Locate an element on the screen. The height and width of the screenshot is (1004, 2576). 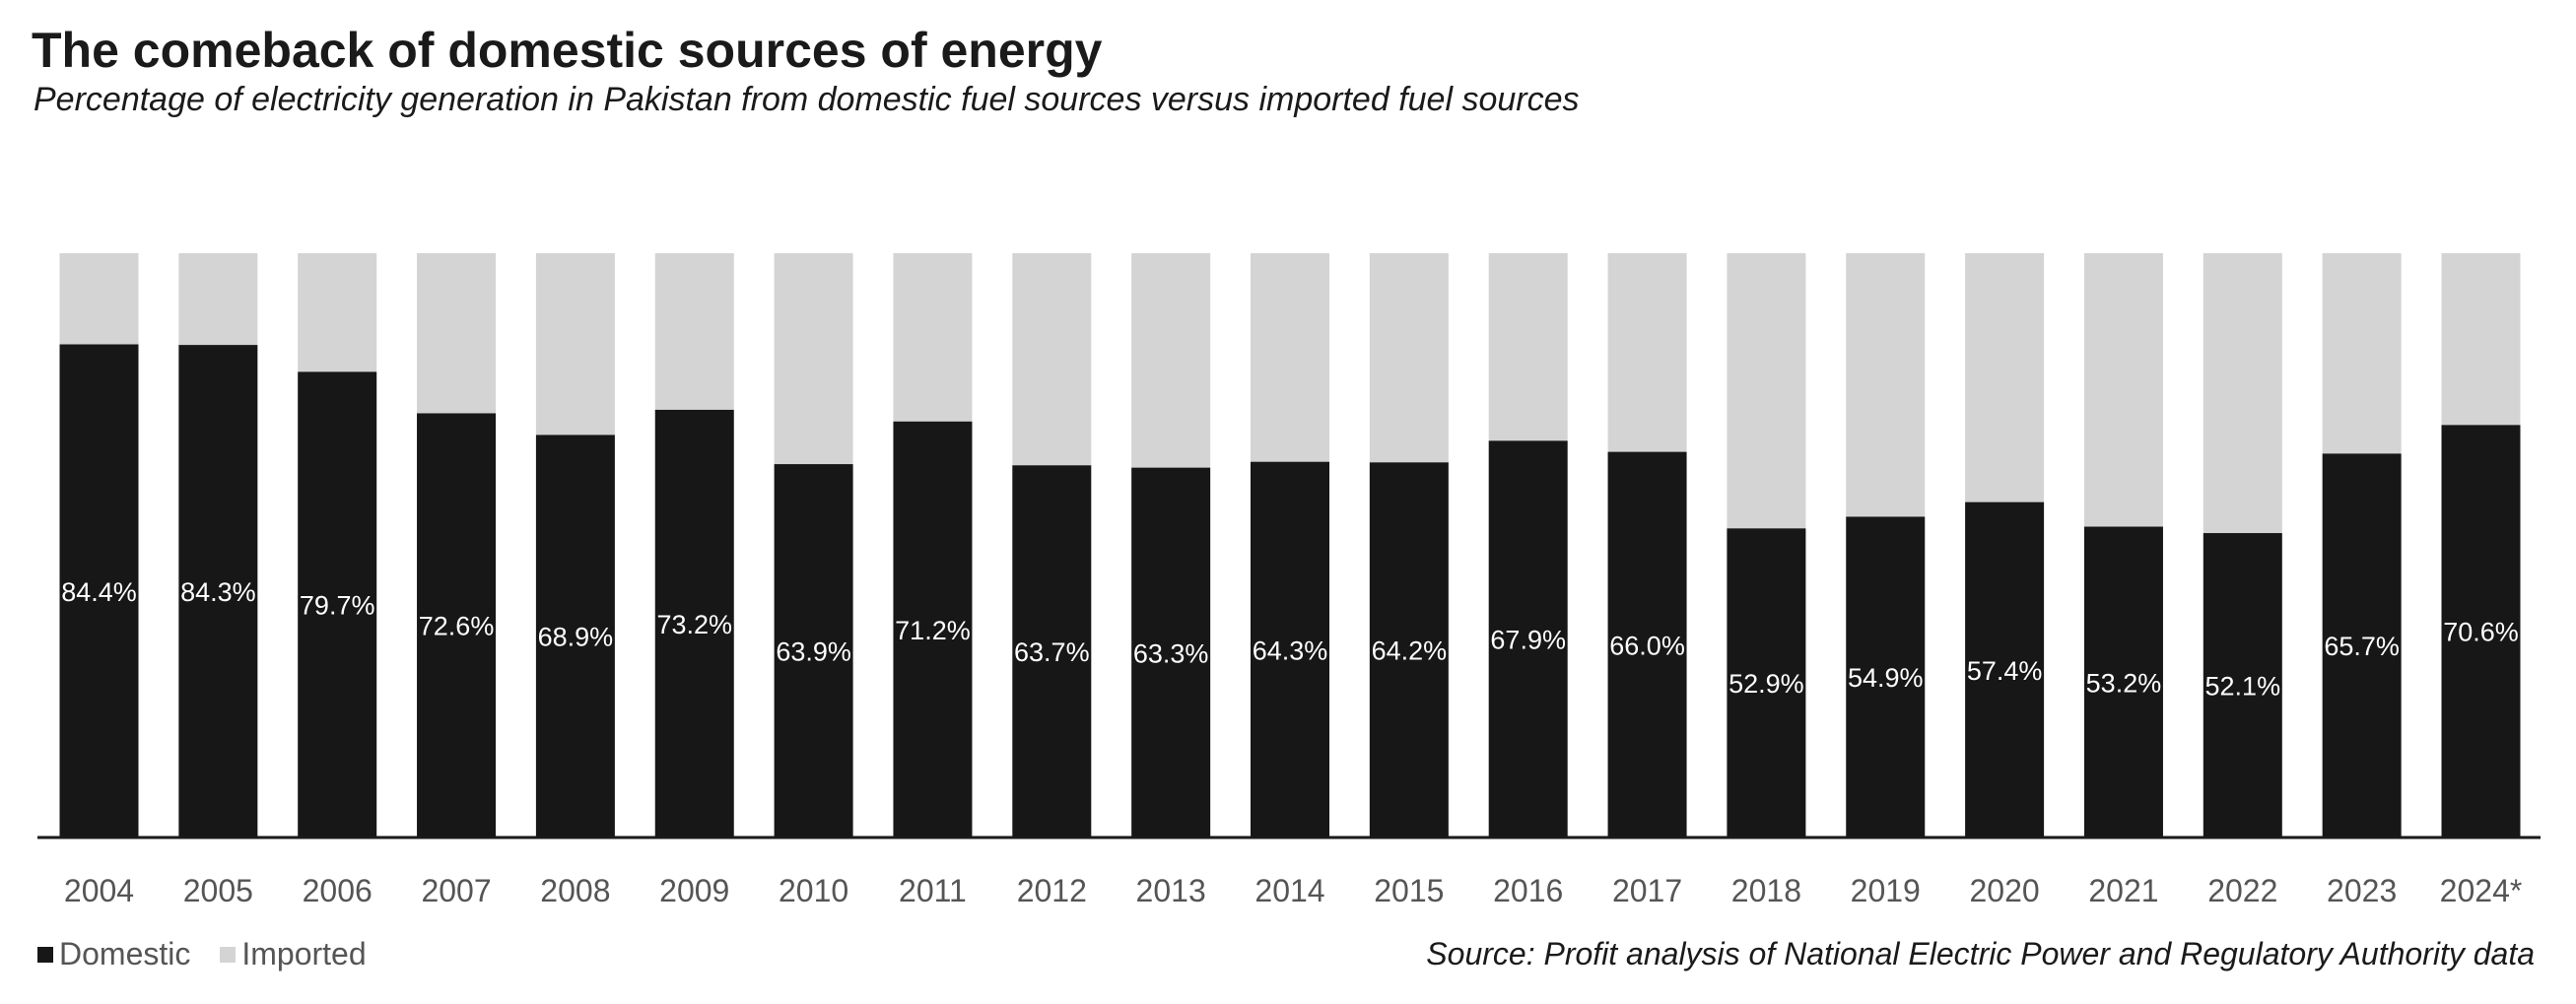
legend-item-imported: Imported is located at coordinates (293, 954).